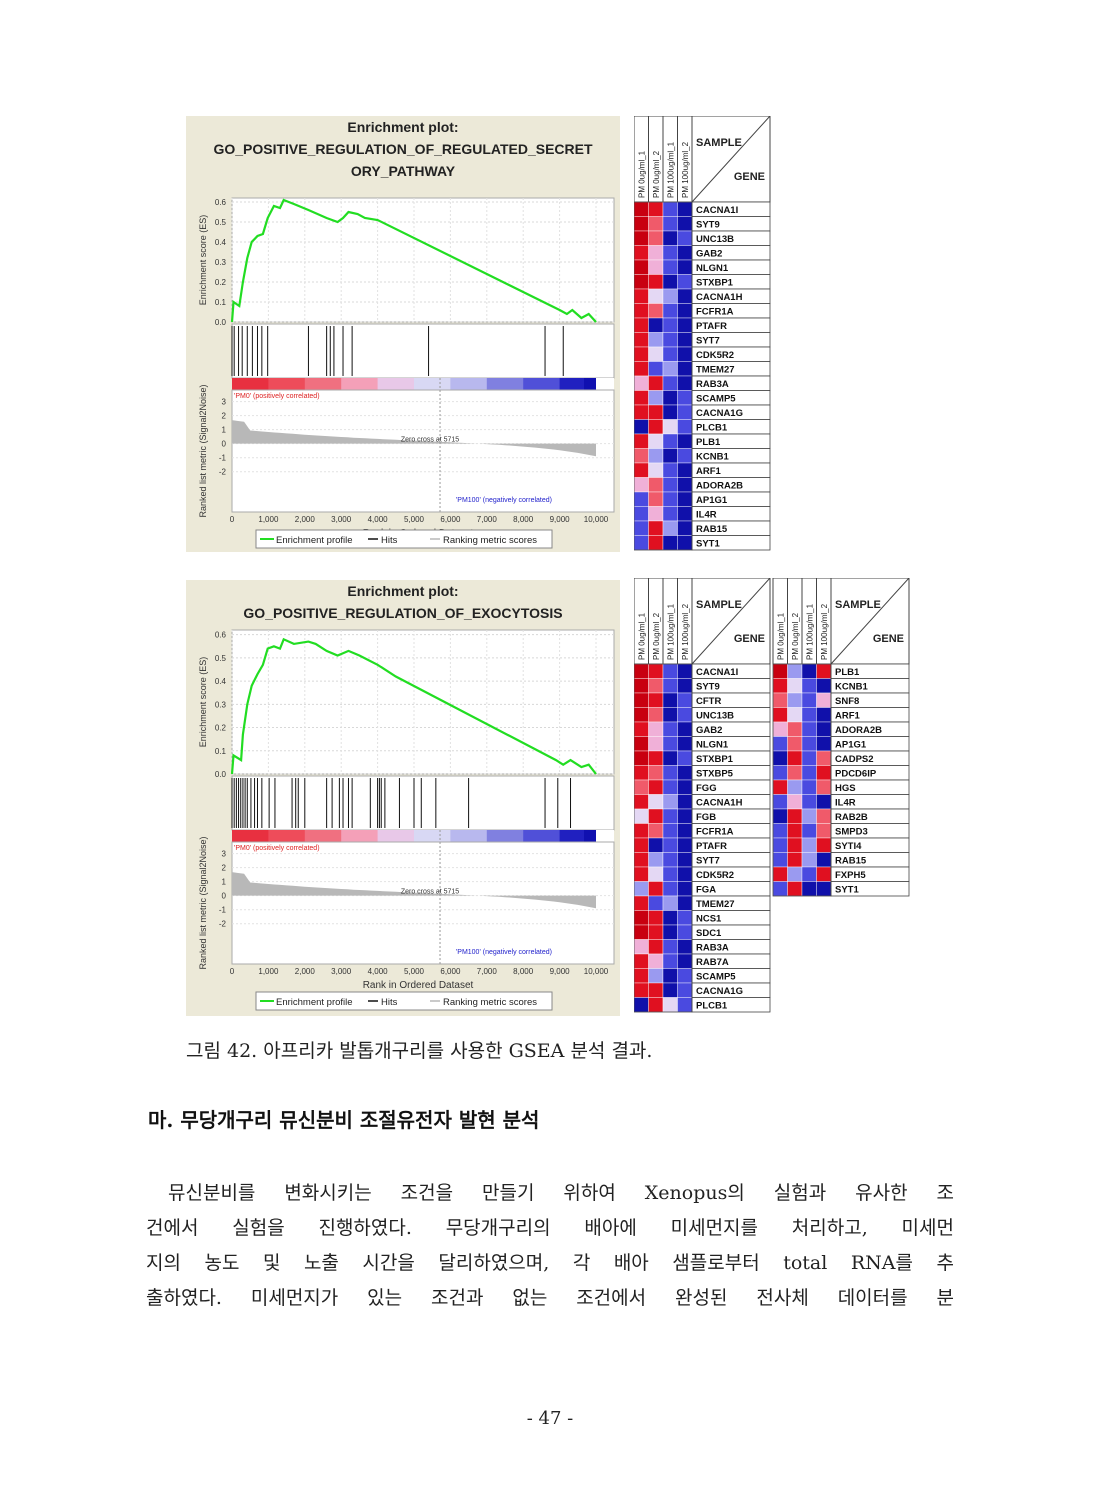  I want to click on hits-area, so click(423, 351).